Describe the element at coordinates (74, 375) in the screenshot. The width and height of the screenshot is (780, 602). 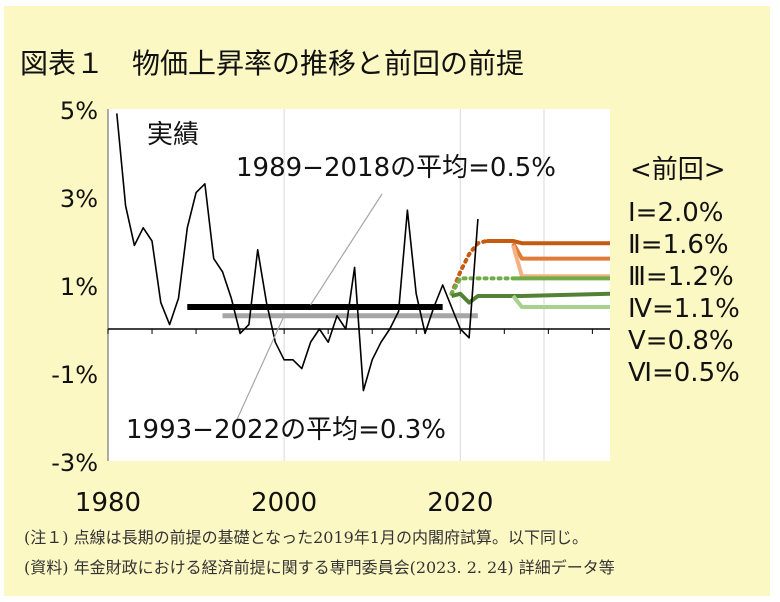
I see `y-tick-label: -1%` at that location.